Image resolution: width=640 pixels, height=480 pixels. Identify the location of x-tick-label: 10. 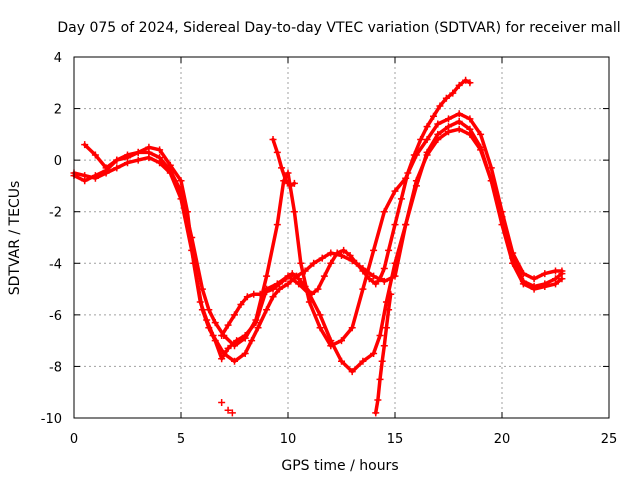
(288, 439).